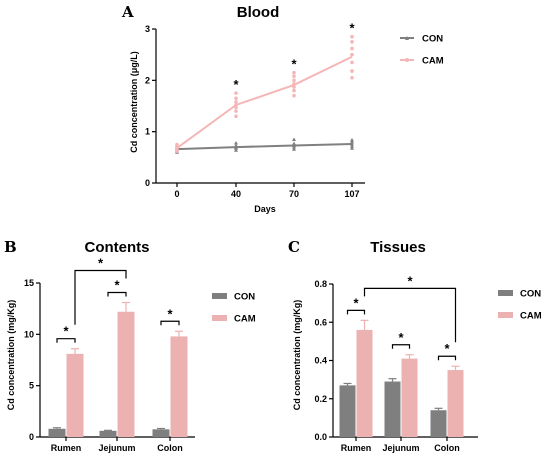 The height and width of the screenshot is (460, 550). I want to click on panel-c-y-tick-label: 0.6, so click(320, 322).